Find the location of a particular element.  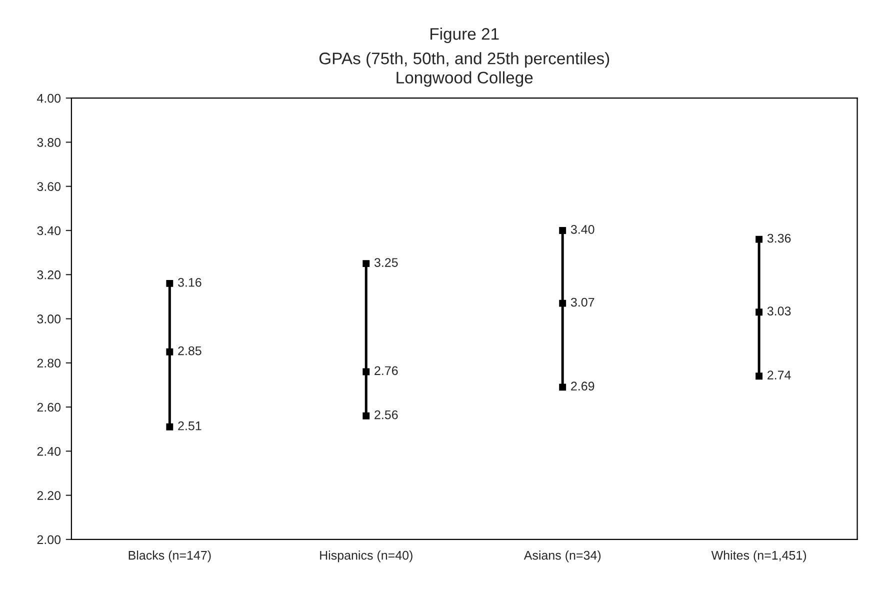

y-tick-label: 3.40 is located at coordinates (49, 231).